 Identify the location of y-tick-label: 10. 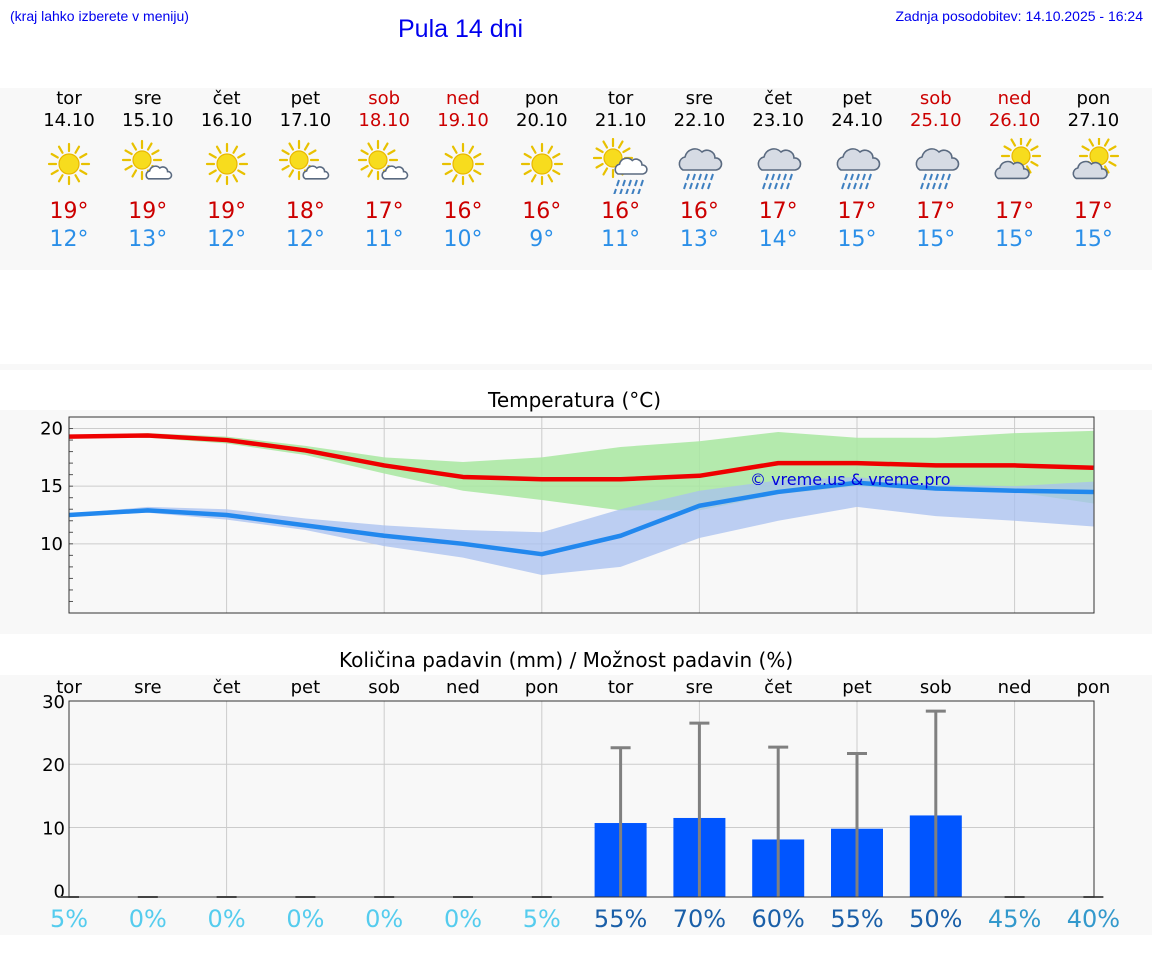
(53, 828).